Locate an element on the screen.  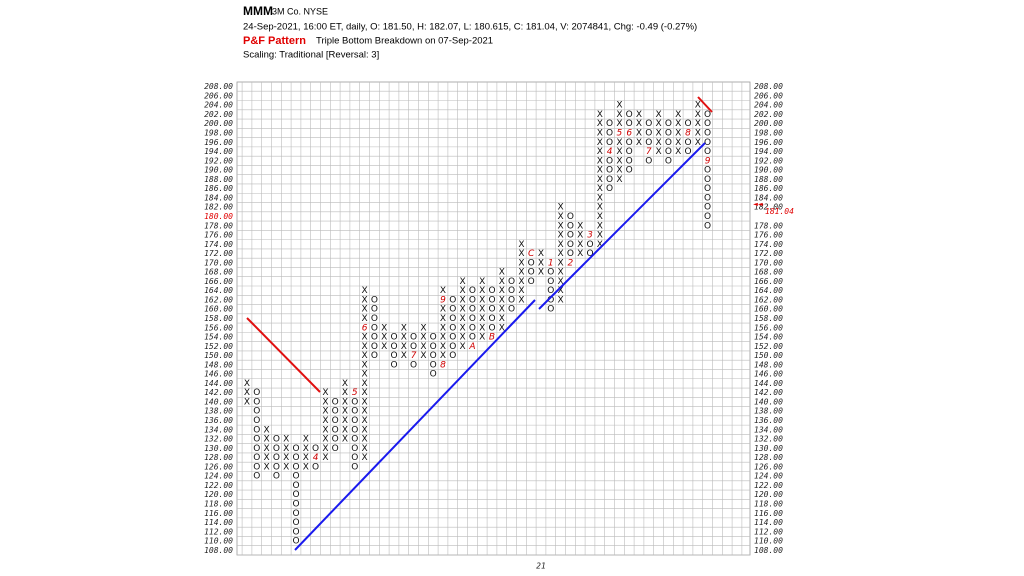
y-tick-label: 152.00 is located at coordinates (218, 346).